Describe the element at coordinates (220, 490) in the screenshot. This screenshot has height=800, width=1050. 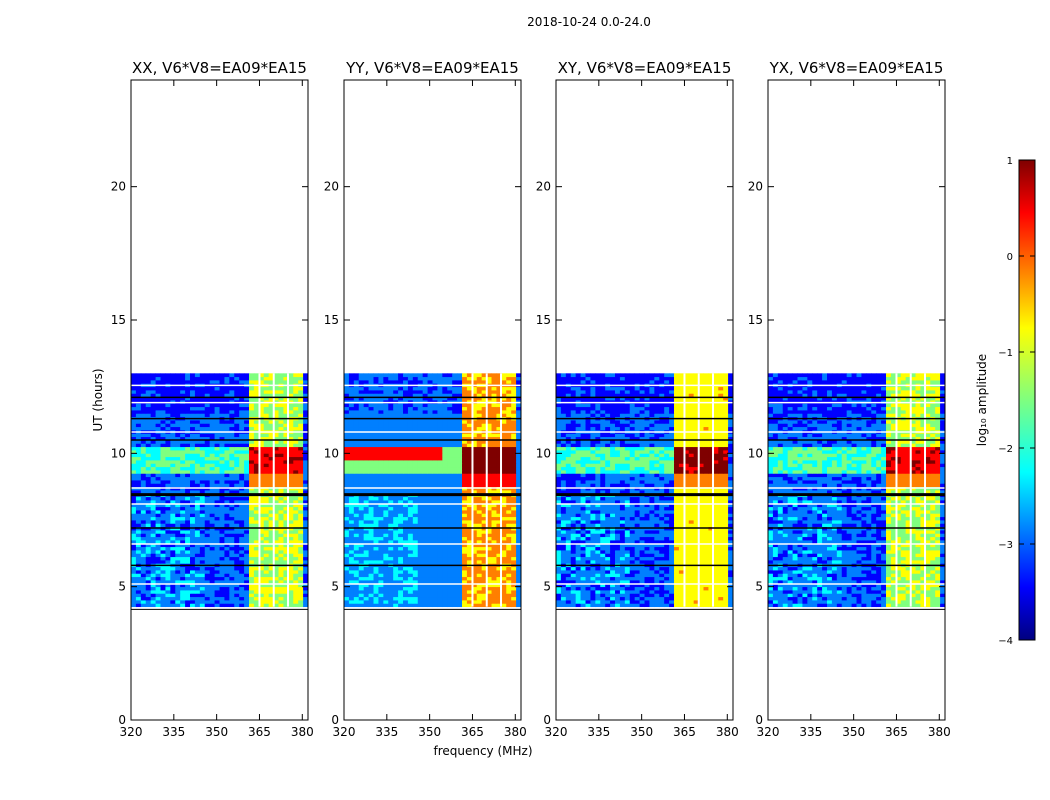
I see `spectrogram-cells` at that location.